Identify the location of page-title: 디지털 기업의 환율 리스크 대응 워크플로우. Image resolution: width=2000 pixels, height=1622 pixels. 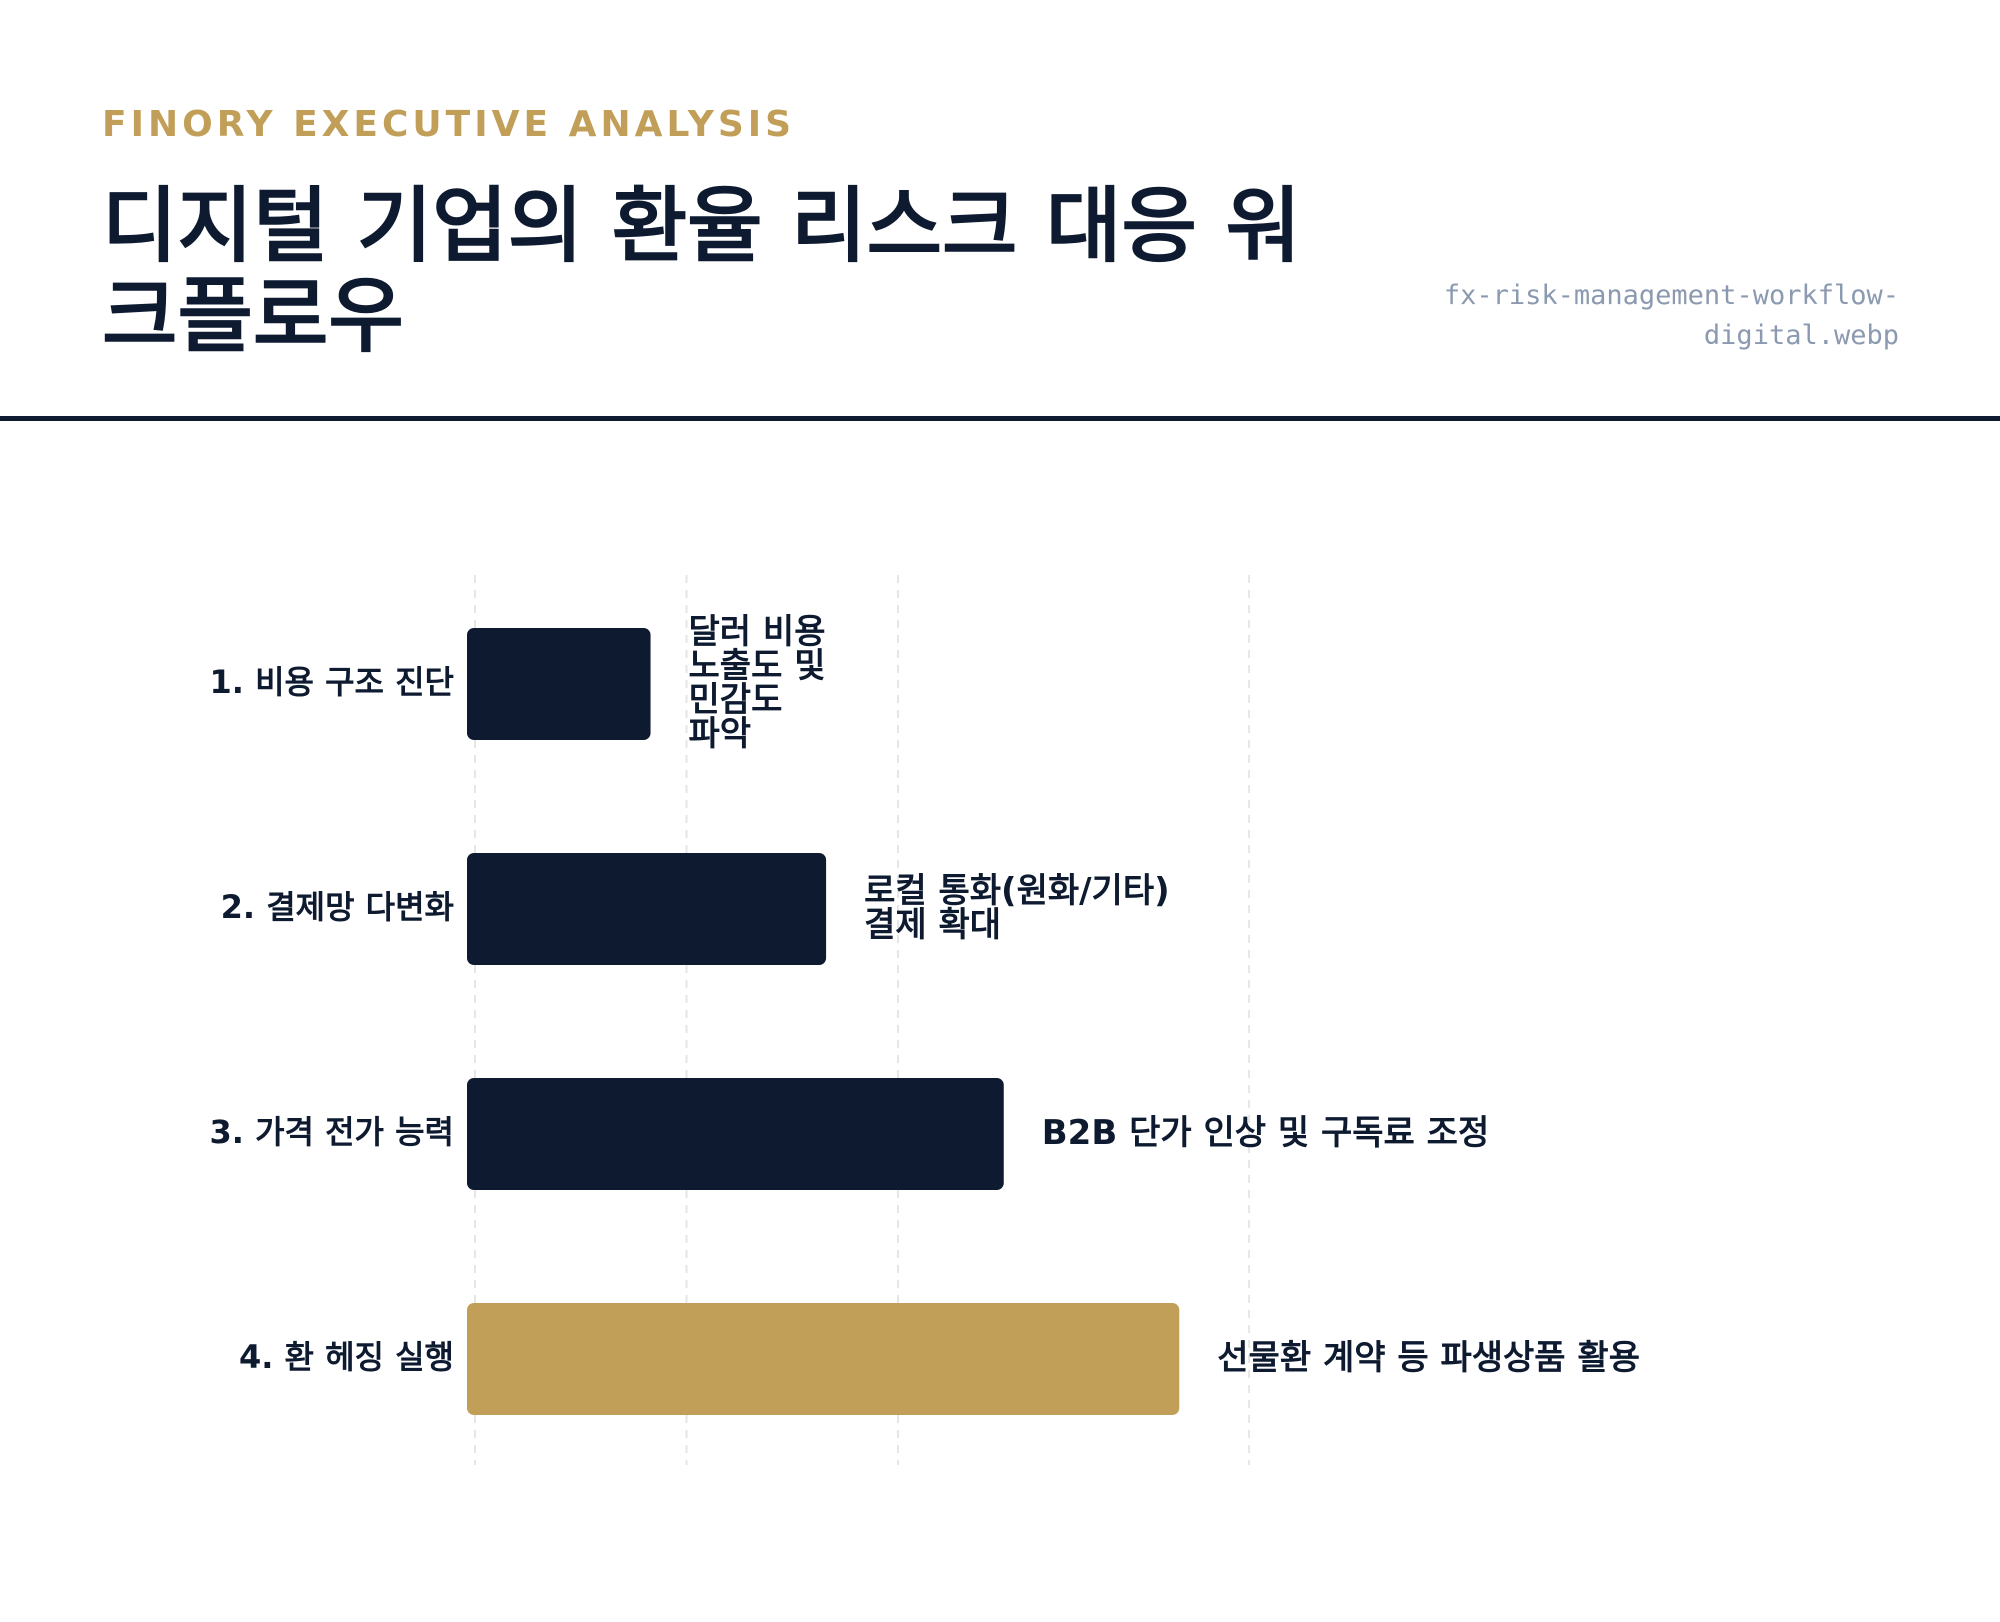
(701, 271).